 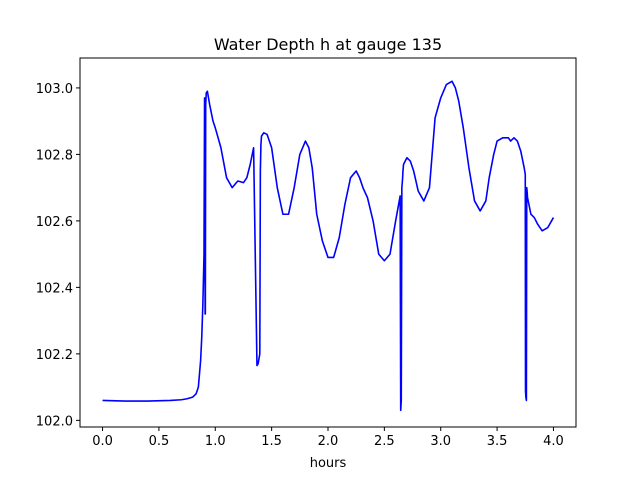 I want to click on y-tick-label: 102.2, so click(x=54, y=355).